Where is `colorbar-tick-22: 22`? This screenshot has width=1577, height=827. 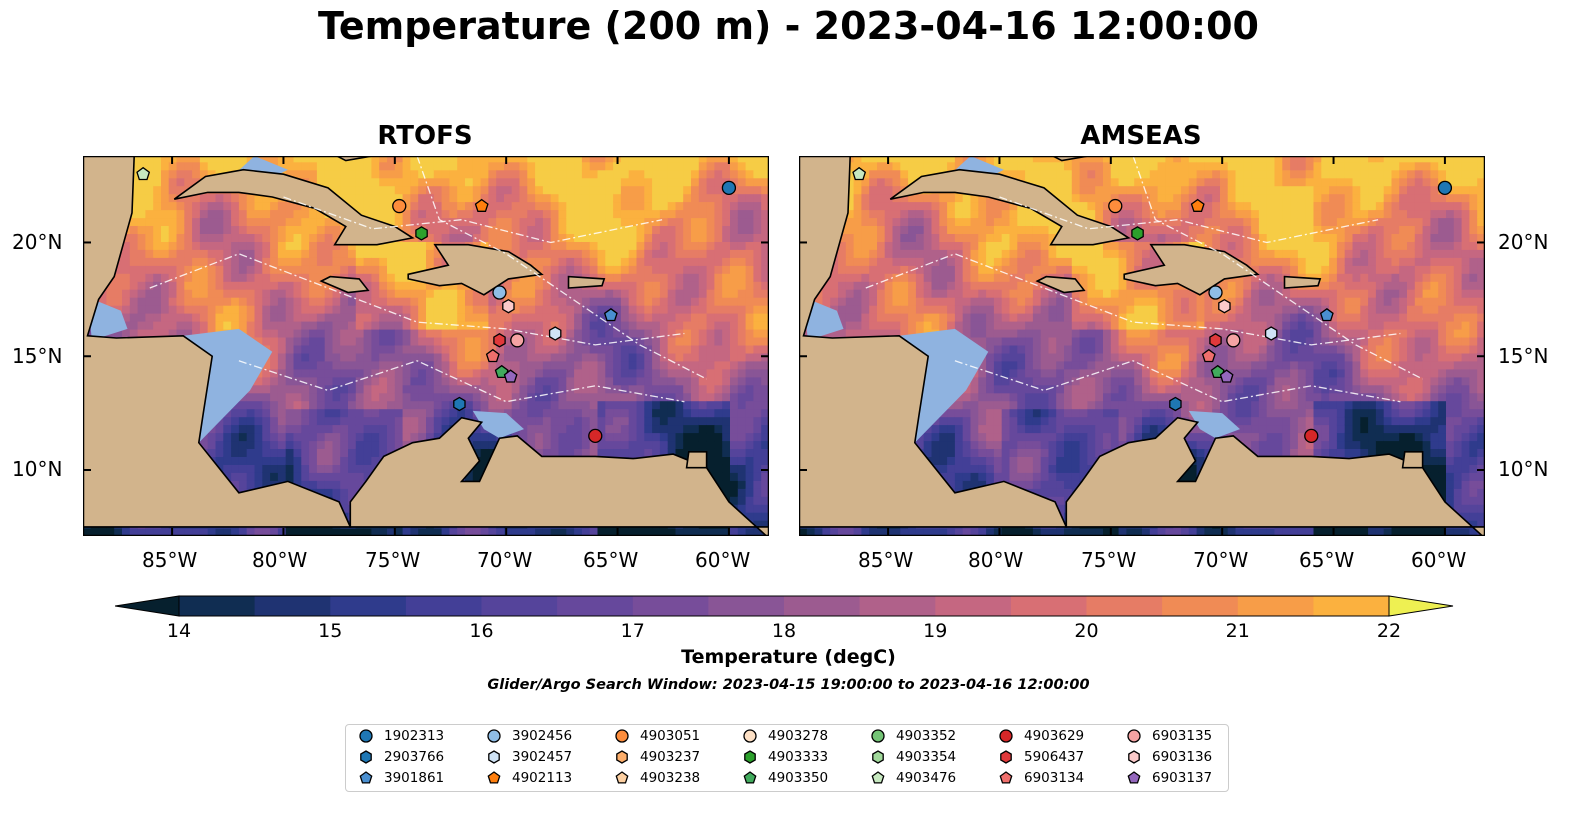 colorbar-tick-22: 22 is located at coordinates (1389, 631).